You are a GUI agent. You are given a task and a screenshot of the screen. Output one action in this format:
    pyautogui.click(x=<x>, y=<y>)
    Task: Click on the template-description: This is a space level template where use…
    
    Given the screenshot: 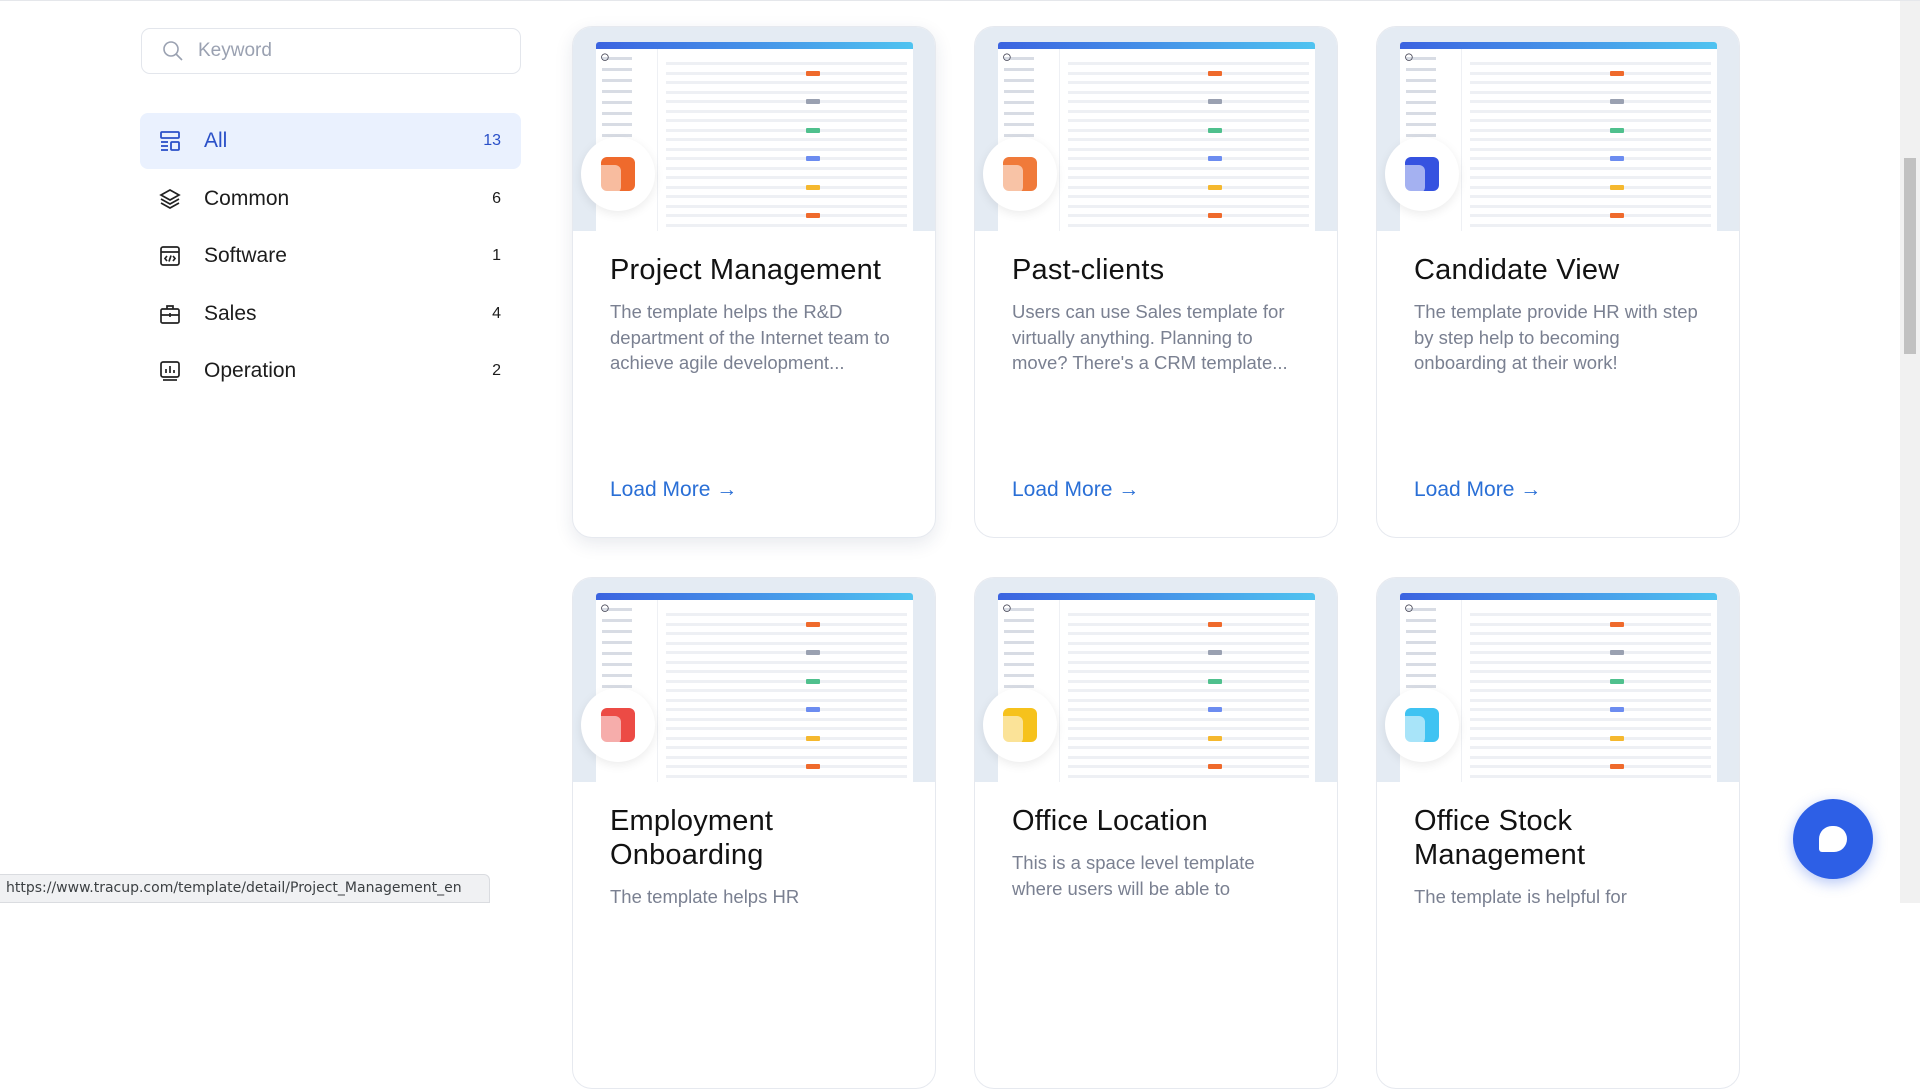 What is the action you would take?
    pyautogui.click(x=1133, y=875)
    